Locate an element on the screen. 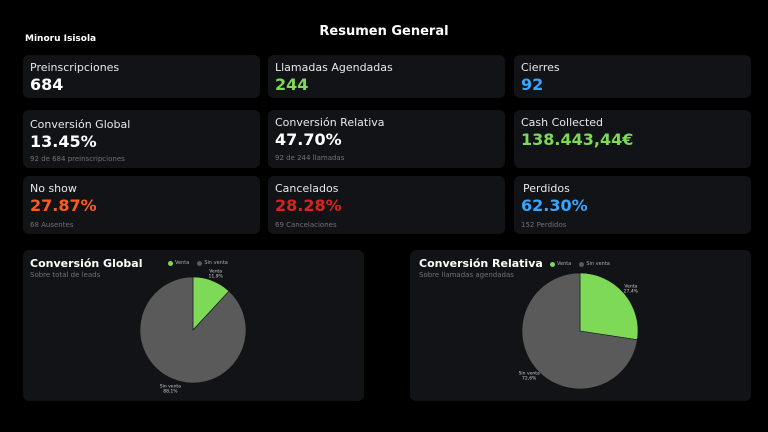 The height and width of the screenshot is (432, 768). card-subtext: 69 Cancelaciones is located at coordinates (306, 225).